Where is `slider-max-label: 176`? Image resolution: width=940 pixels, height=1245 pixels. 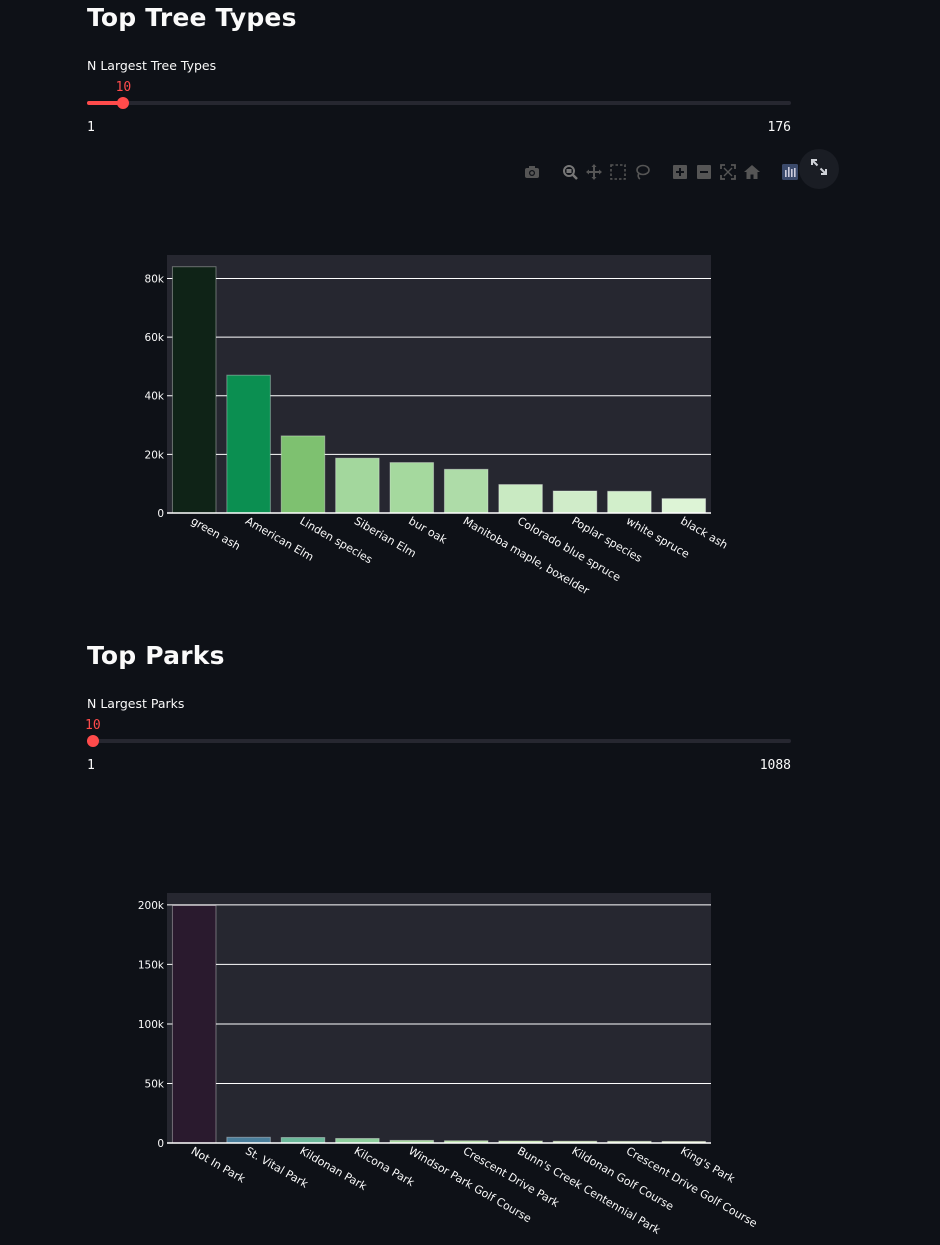
slider-max-label: 176 is located at coordinates (779, 127).